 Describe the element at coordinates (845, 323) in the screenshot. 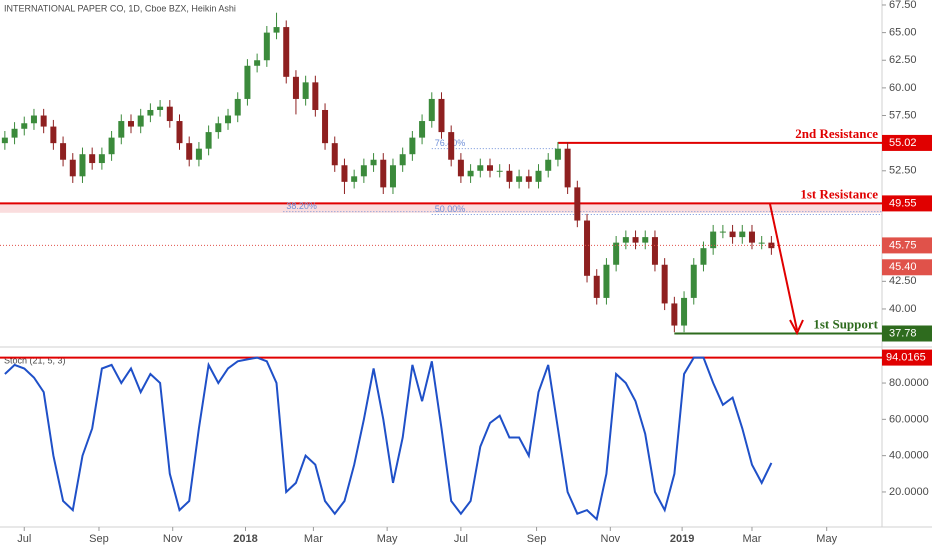

I see `level-label: 1st Support` at that location.